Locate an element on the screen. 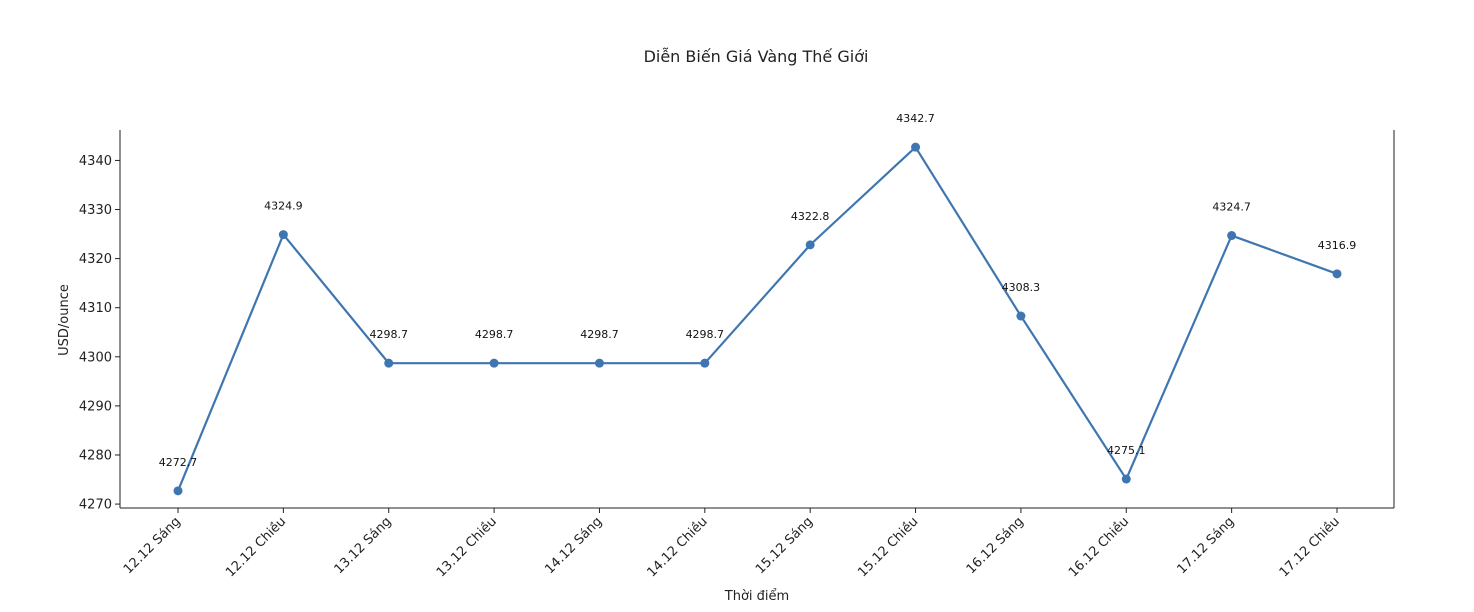  data-label: 4322.8 is located at coordinates (810, 216).